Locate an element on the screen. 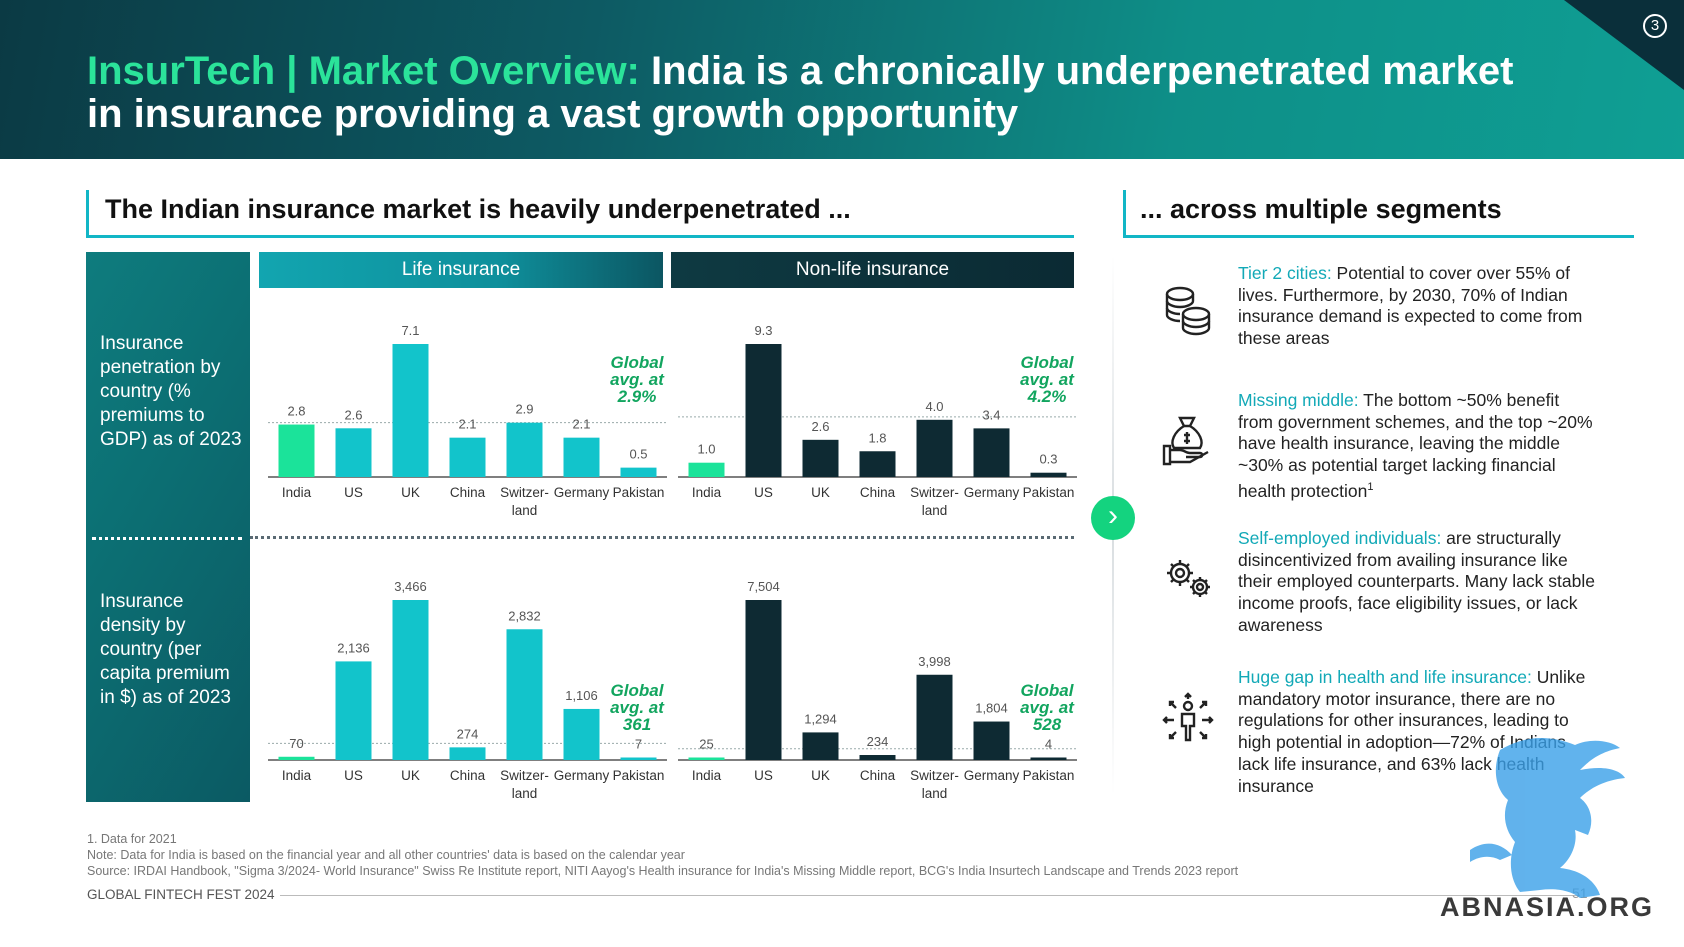 This screenshot has height=947, width=1684. value-label: 1,804 is located at coordinates (991, 708).